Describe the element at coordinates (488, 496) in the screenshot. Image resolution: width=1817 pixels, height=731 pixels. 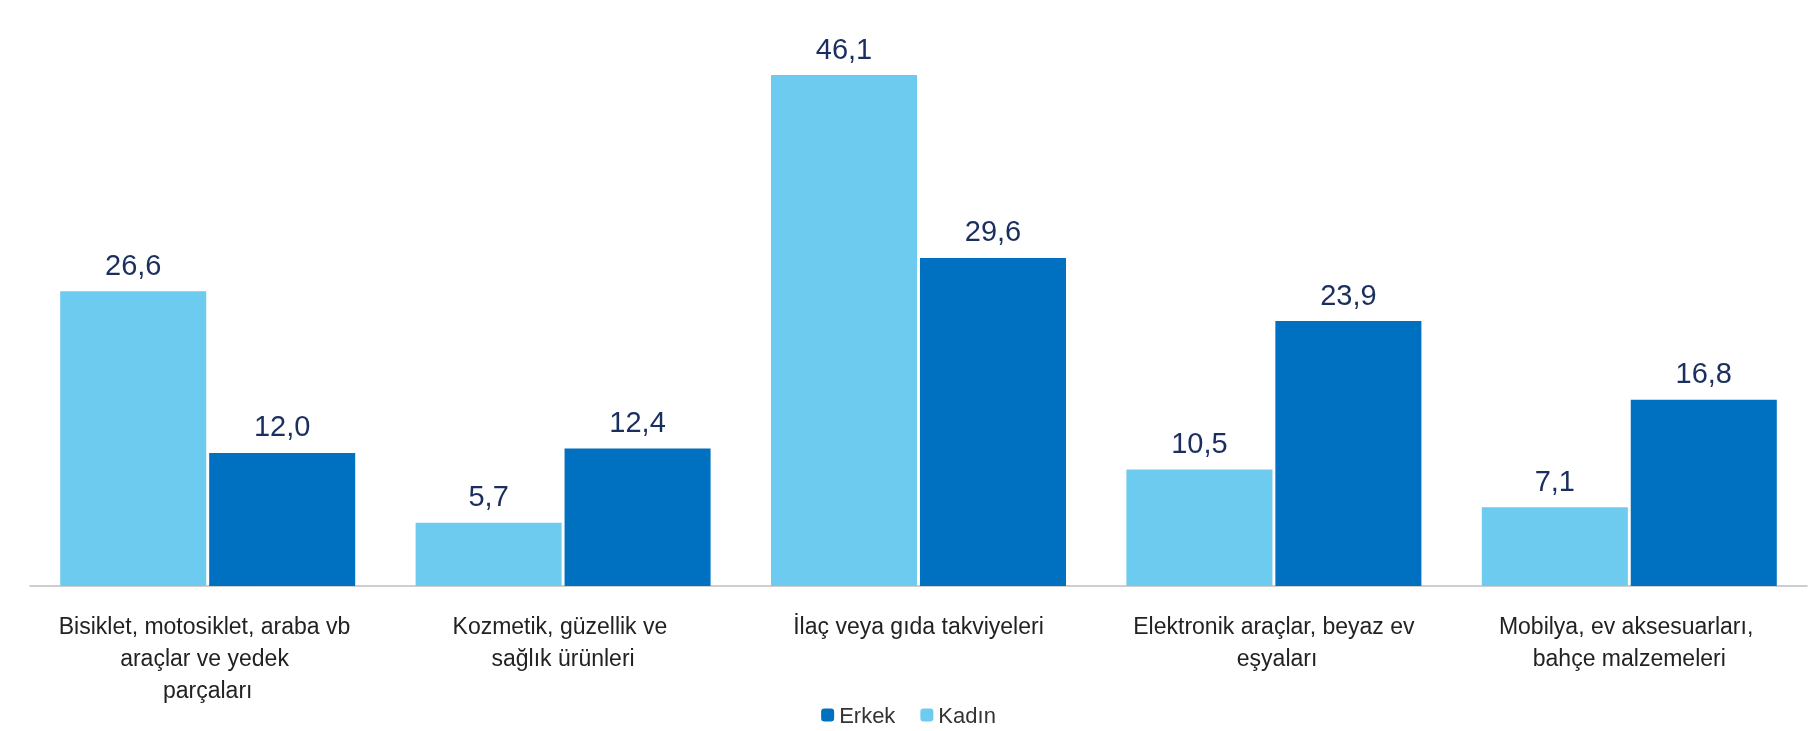
I see `data-label: 5,7` at that location.